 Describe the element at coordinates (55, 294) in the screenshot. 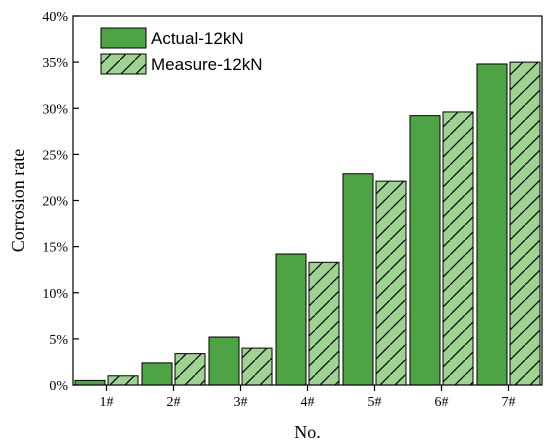

I see `y-tick-label: 10%` at that location.